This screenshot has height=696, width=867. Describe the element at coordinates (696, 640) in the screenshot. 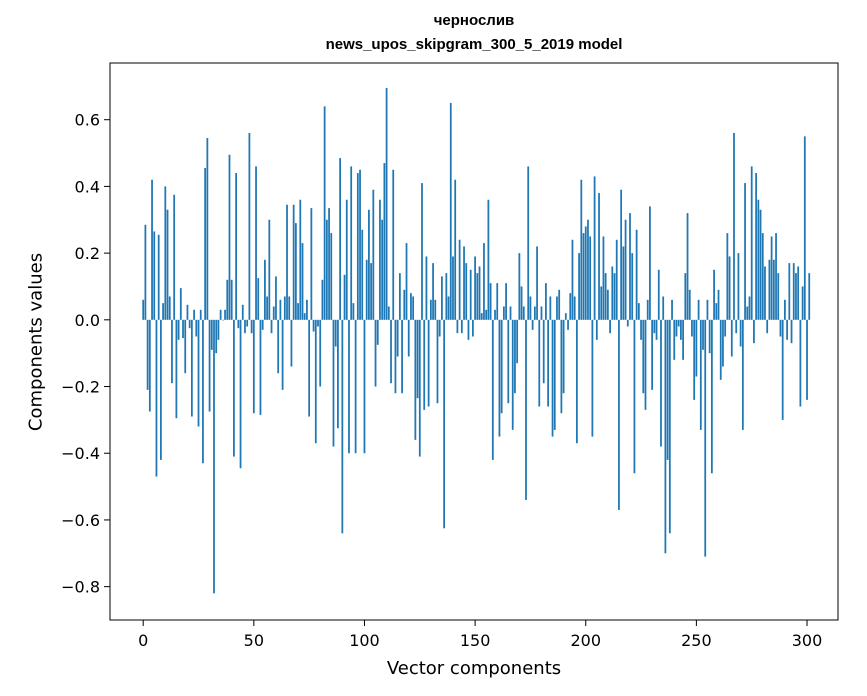

I see `x-tick-label: 250` at that location.